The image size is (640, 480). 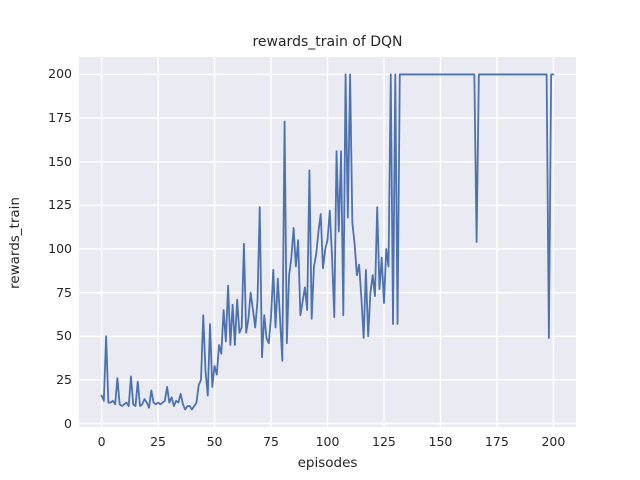 What do you see at coordinates (60, 205) in the screenshot?
I see `y-tick-label: 125` at bounding box center [60, 205].